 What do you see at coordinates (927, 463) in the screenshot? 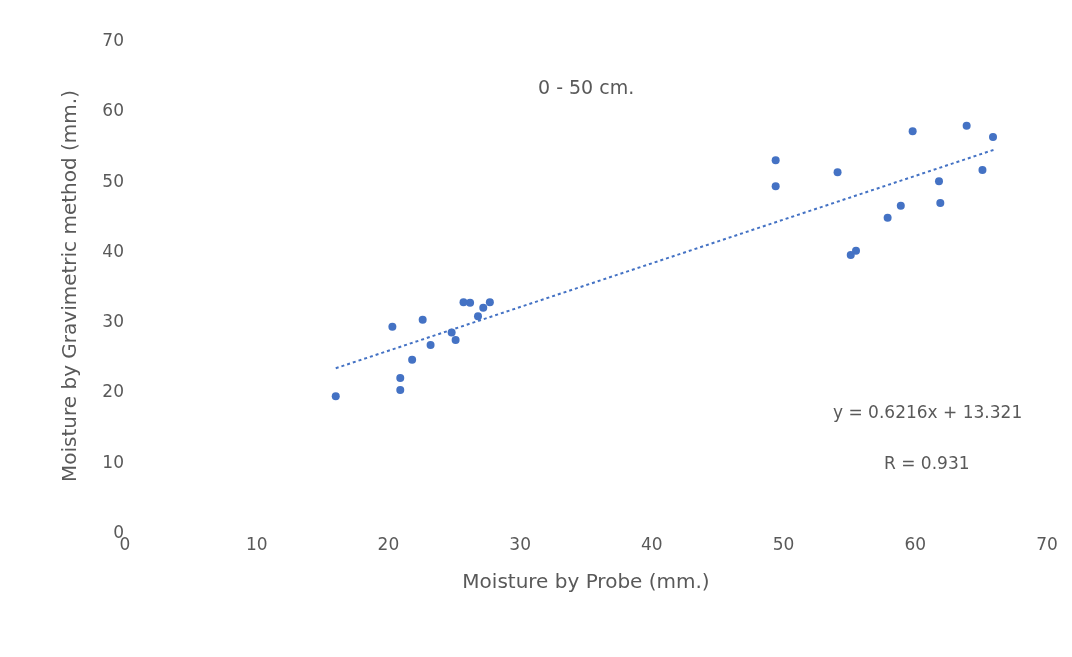
I see `annotation: R = 0.931` at bounding box center [927, 463].